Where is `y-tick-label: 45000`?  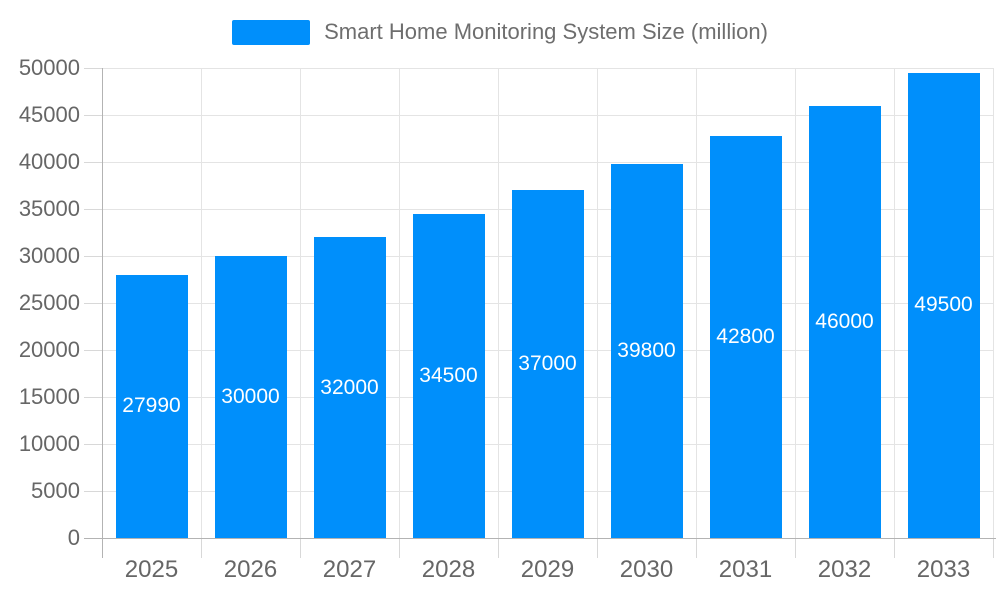
y-tick-label: 45000 is located at coordinates (49, 114).